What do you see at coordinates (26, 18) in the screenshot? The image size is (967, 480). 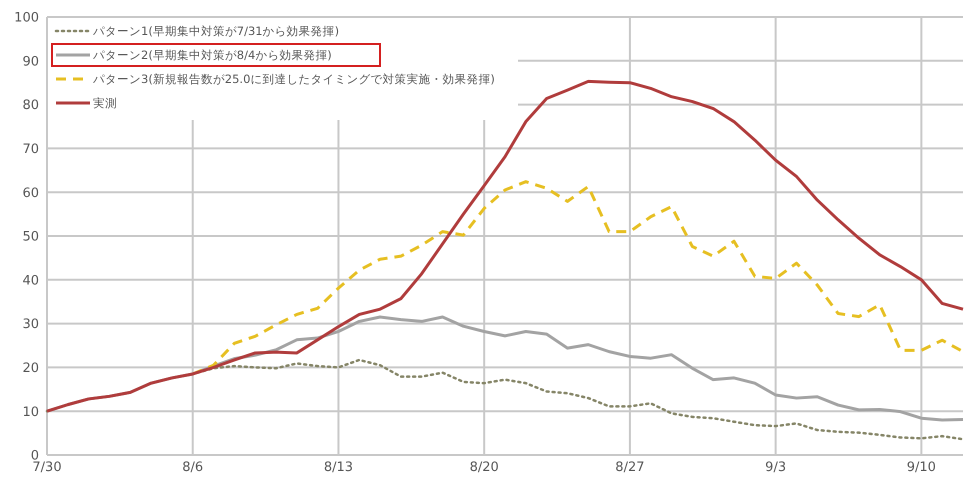 I see `y-tick-label: 100` at bounding box center [26, 18].